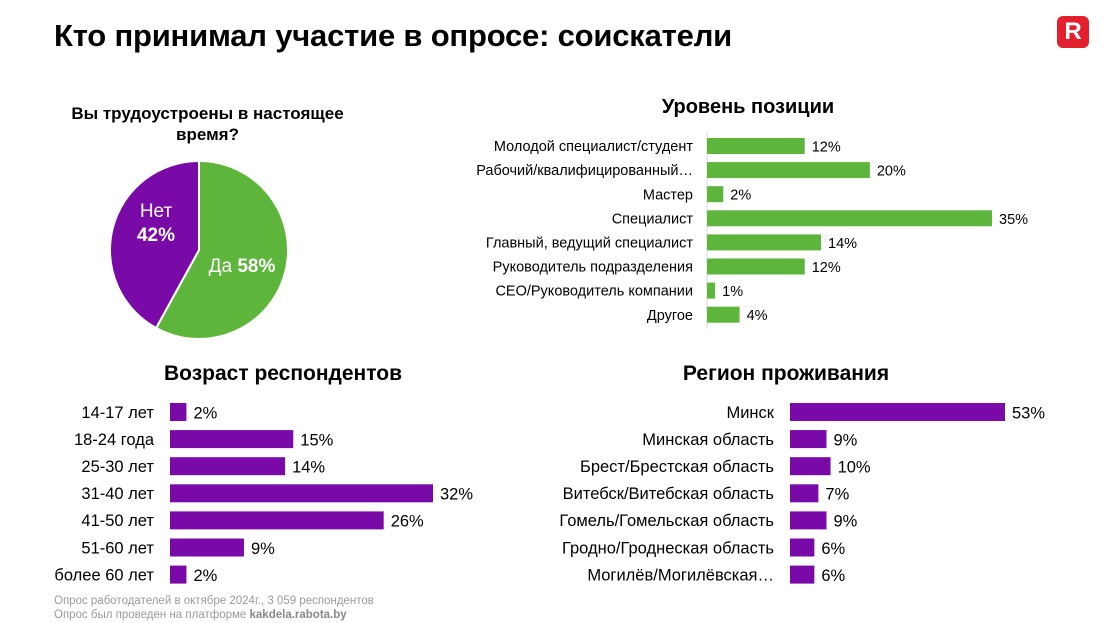  I want to click on region-category-label: Гродно/Гроднеская область, so click(668, 548).